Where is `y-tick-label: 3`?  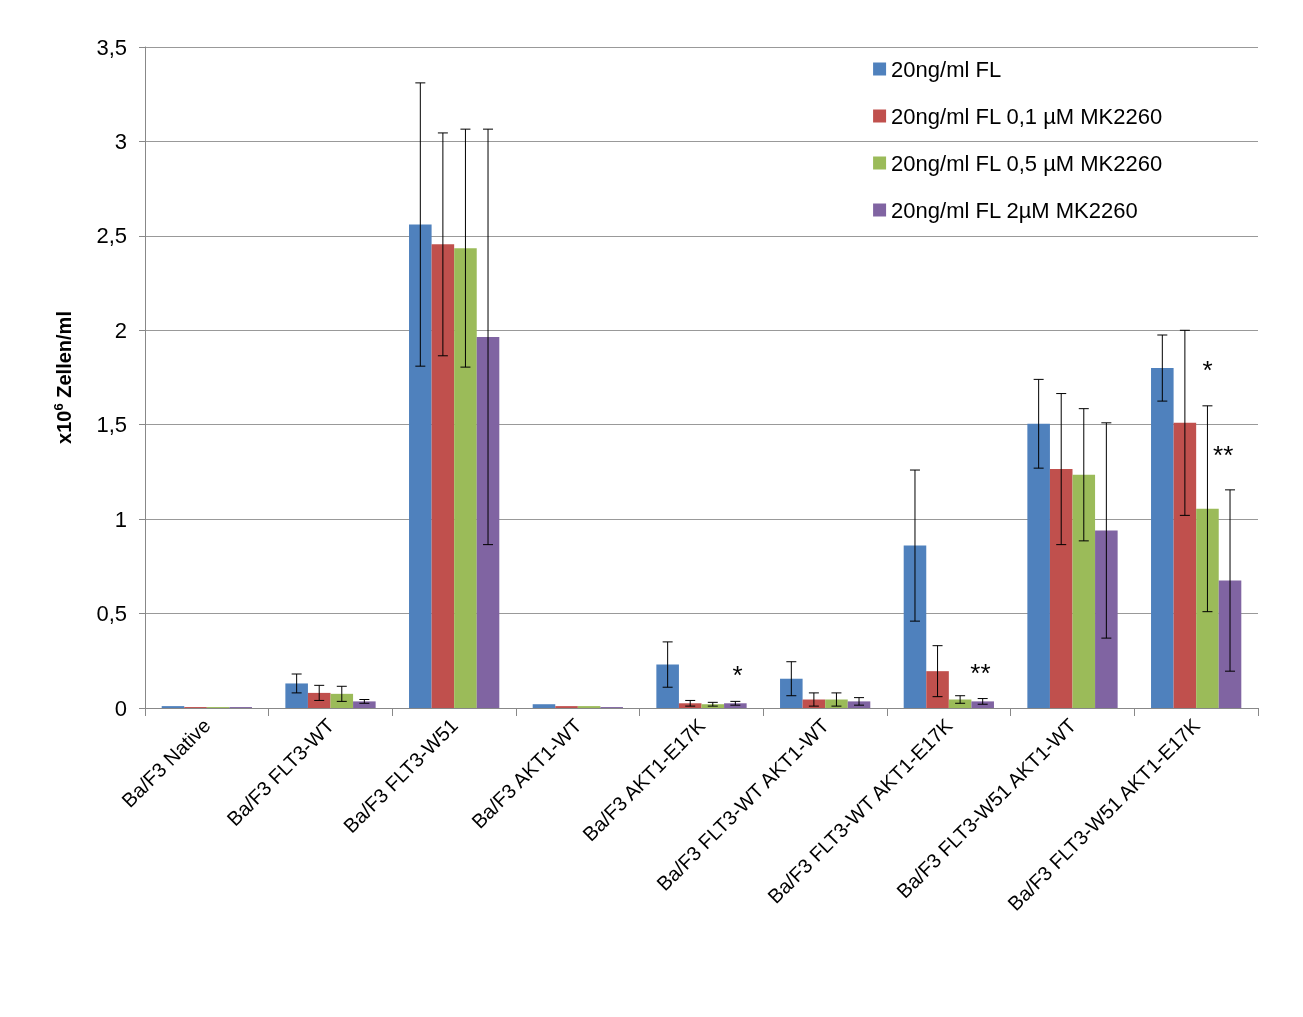
y-tick-label: 3 is located at coordinates (120, 141).